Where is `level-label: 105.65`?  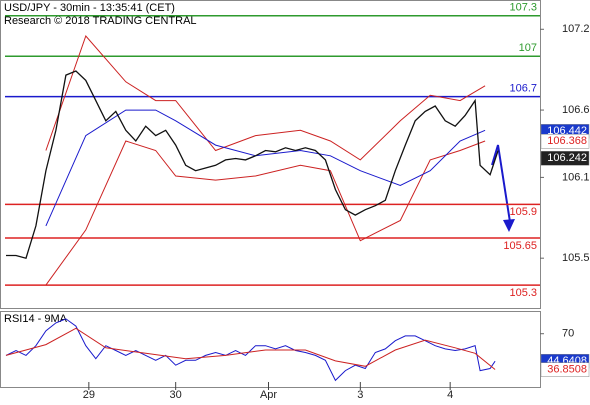 level-label: 105.65 is located at coordinates (520, 246).